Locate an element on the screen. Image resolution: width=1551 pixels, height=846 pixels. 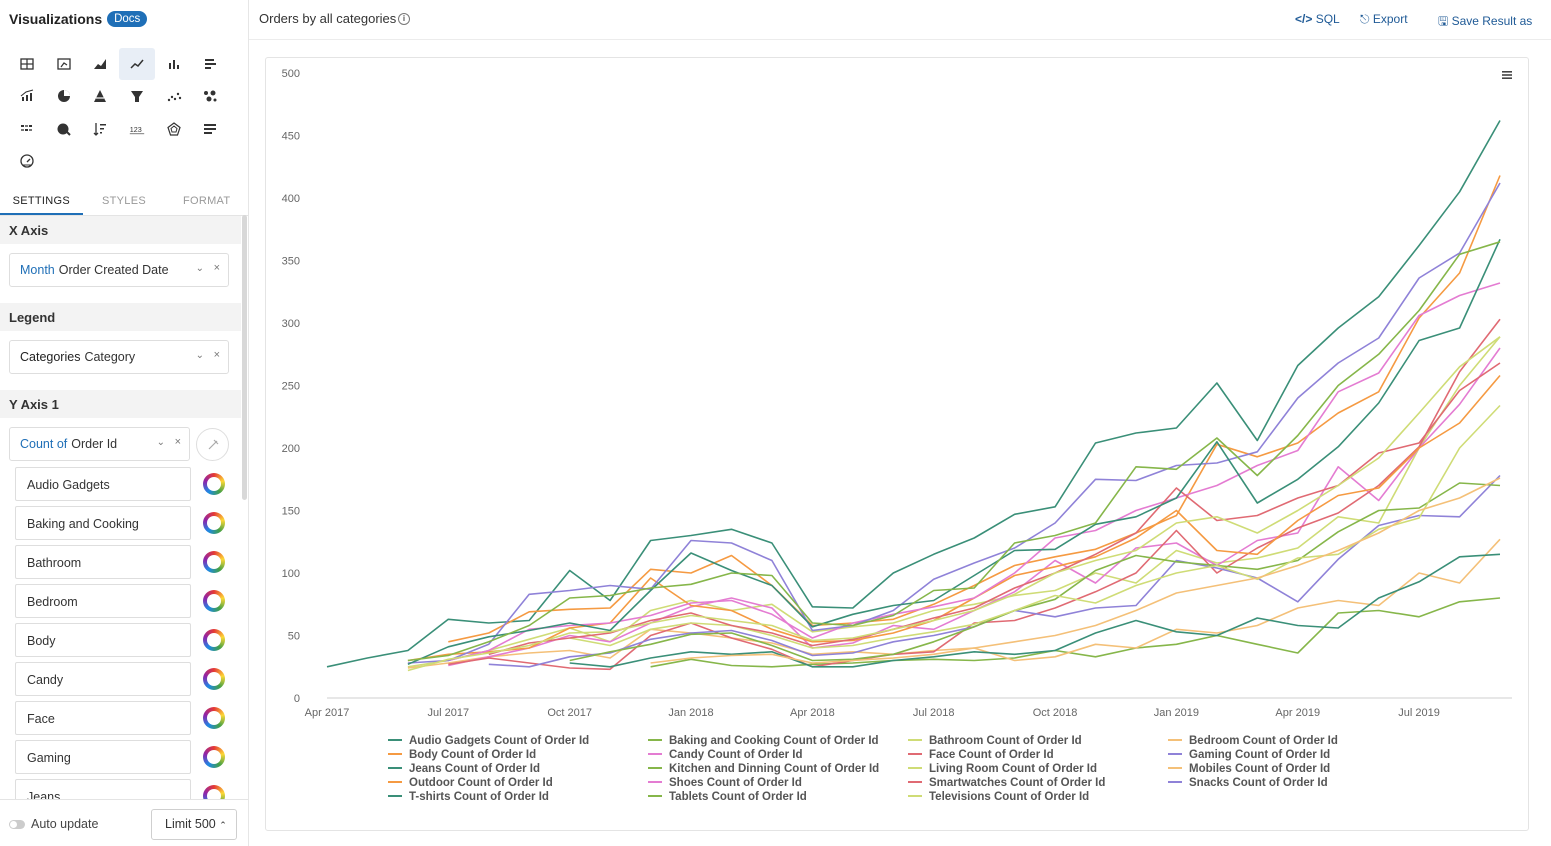
category-label: Bedroom is located at coordinates (103, 601).